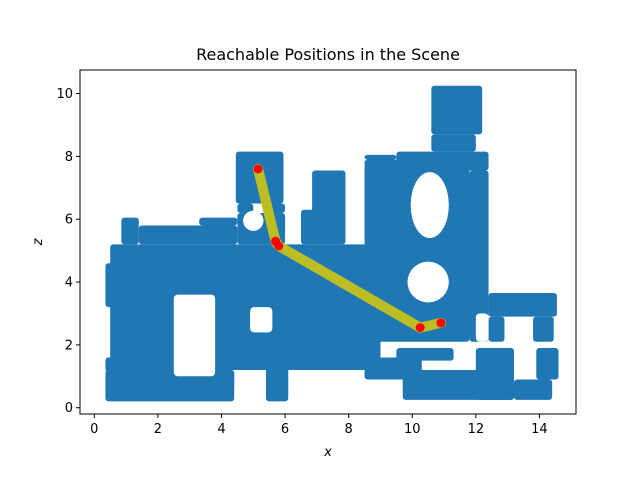 This screenshot has height=480, width=640. I want to click on y-tick-label: 10, so click(64, 94).